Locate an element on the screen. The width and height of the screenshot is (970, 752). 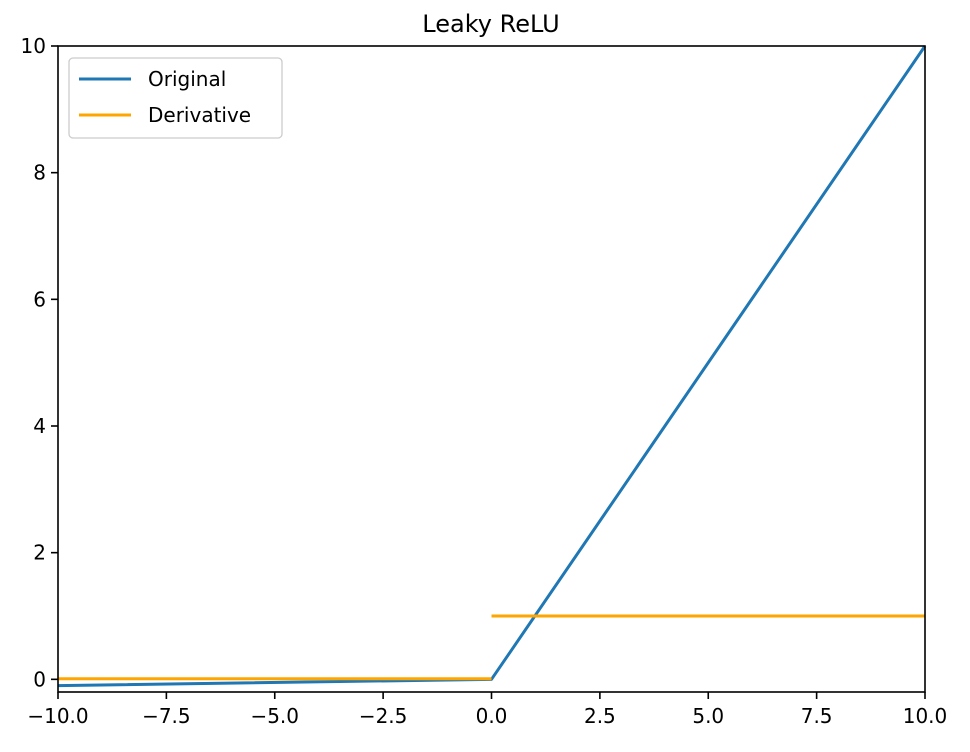
y-tick-label: 4 is located at coordinates (39, 426).